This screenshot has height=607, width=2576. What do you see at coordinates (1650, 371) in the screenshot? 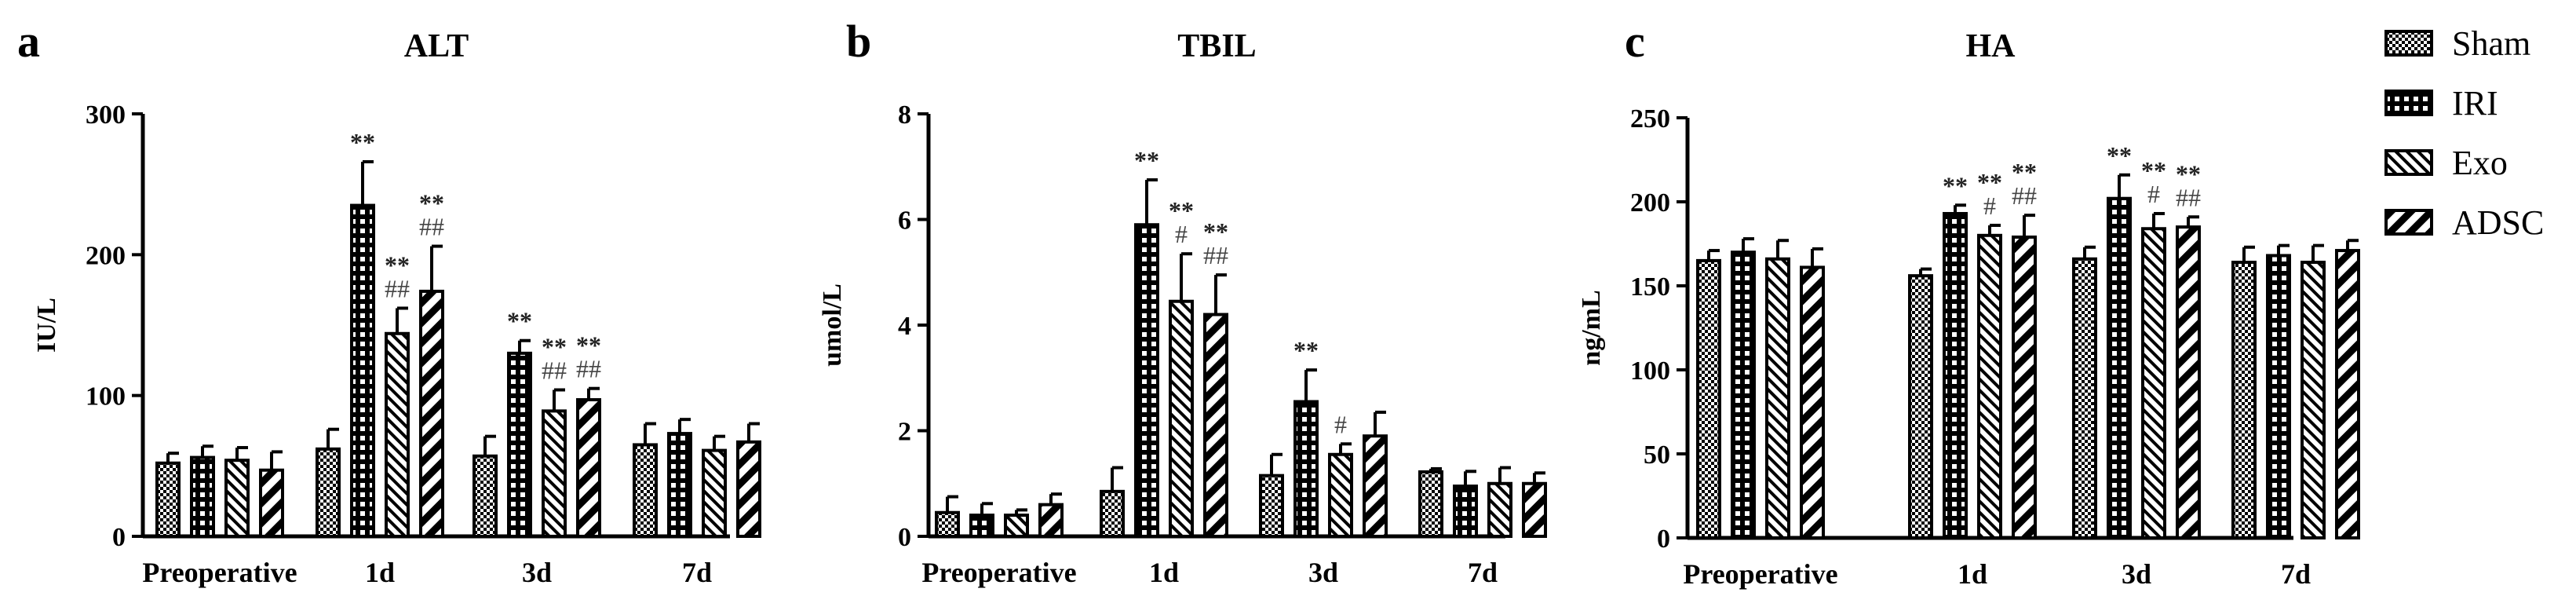
I see `y-tick-label: 100` at bounding box center [1650, 371].